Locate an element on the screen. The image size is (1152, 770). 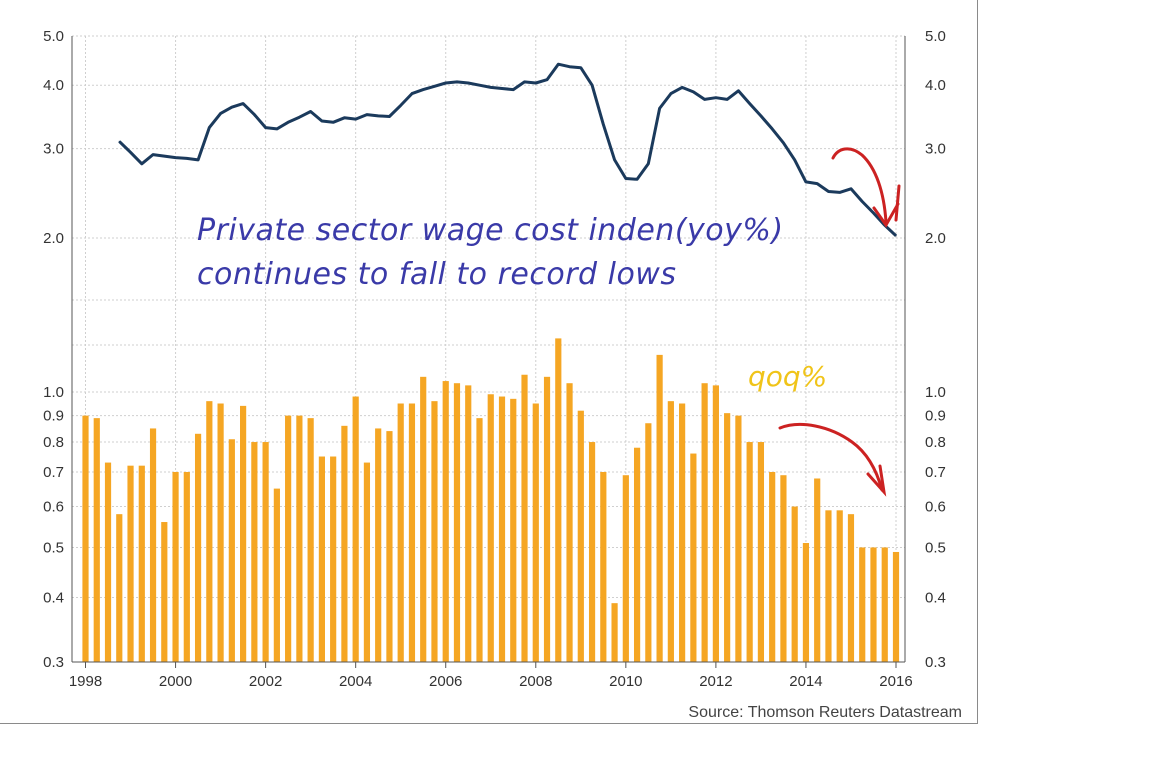
y-tick-label-right: 0.5 is located at coordinates (935, 547).